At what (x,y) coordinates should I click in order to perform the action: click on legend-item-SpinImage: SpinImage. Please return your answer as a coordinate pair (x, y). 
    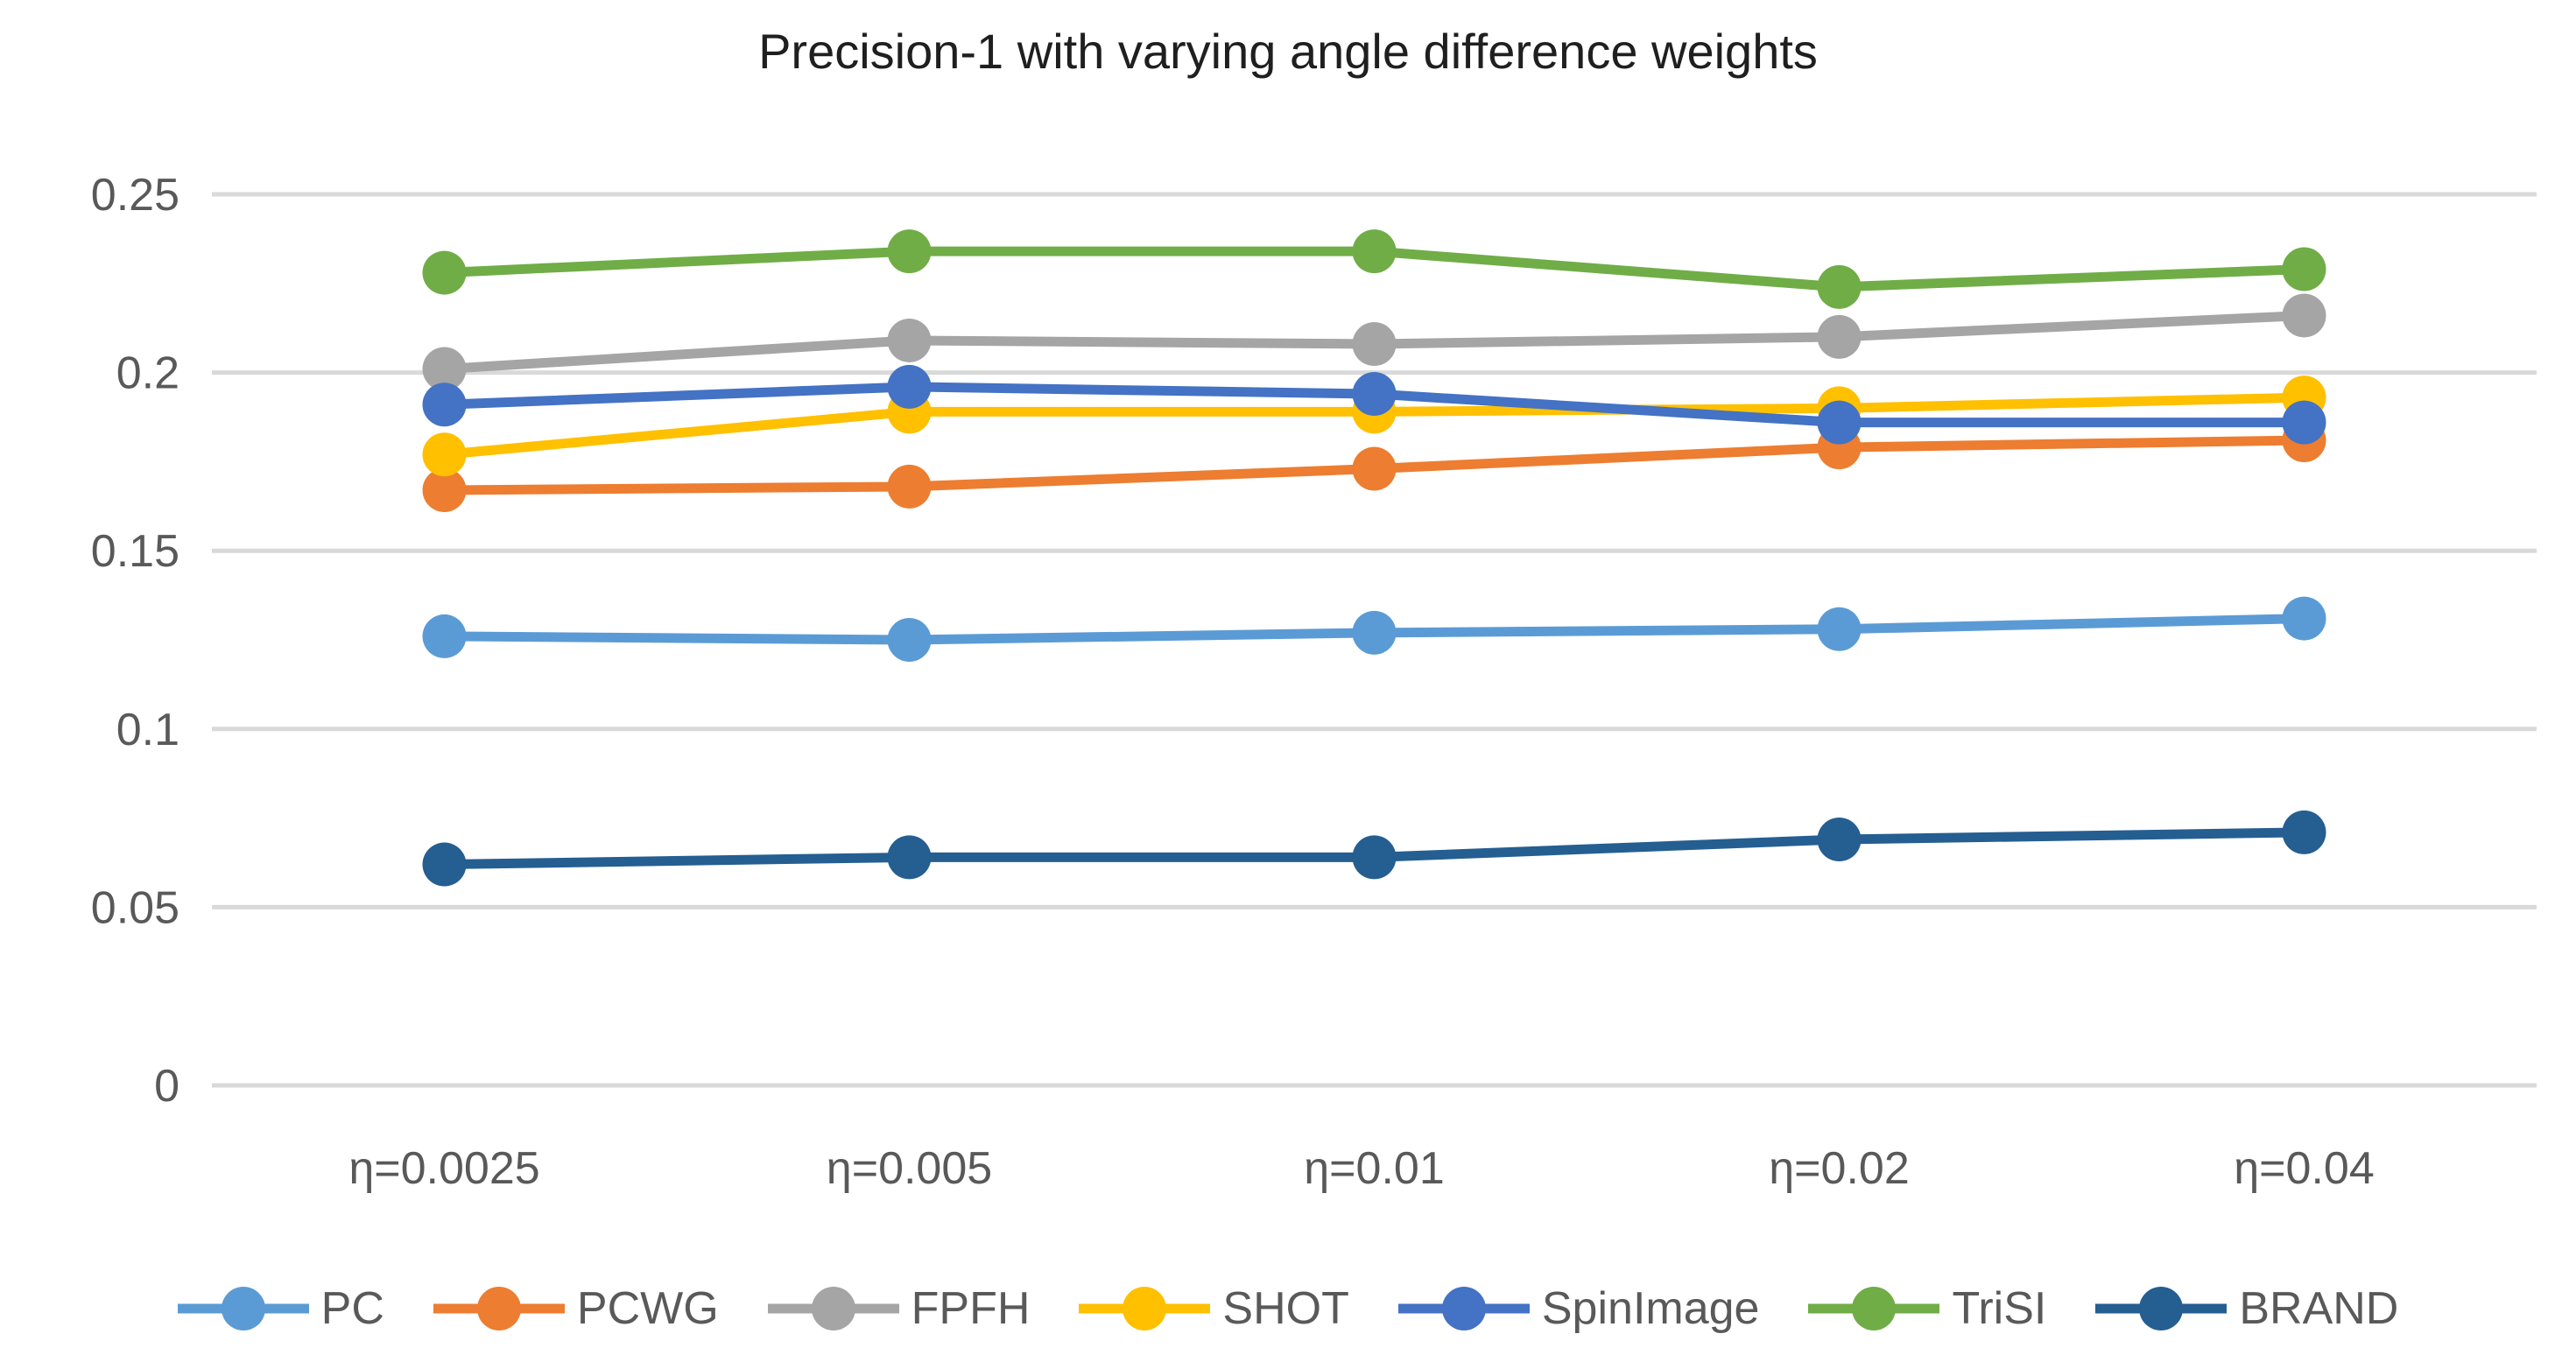
    Looking at the image, I should click on (1578, 1309).